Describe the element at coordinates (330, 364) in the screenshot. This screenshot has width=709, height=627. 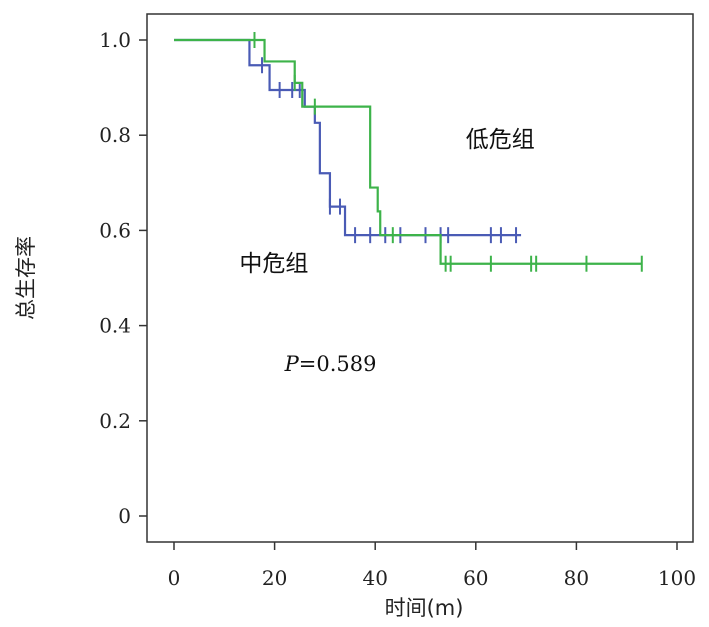
I see `p-value-annotation: P=0.589` at that location.